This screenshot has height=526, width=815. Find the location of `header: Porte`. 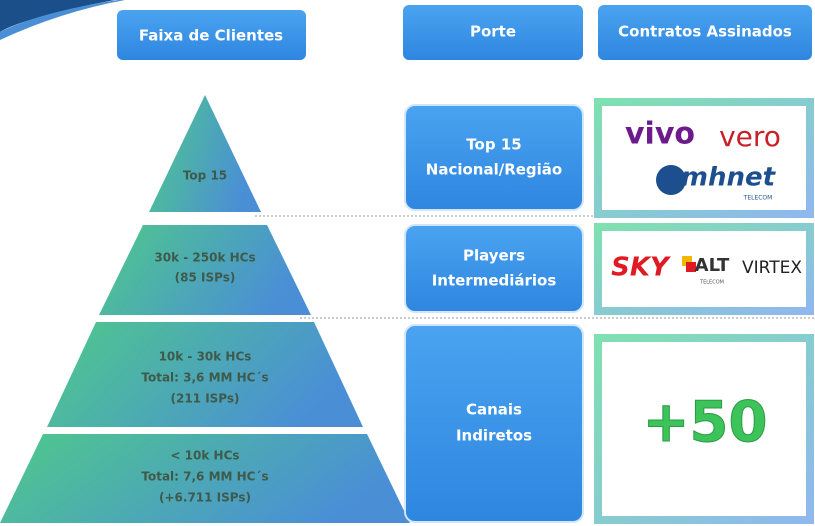

header: Porte is located at coordinates (493, 32).